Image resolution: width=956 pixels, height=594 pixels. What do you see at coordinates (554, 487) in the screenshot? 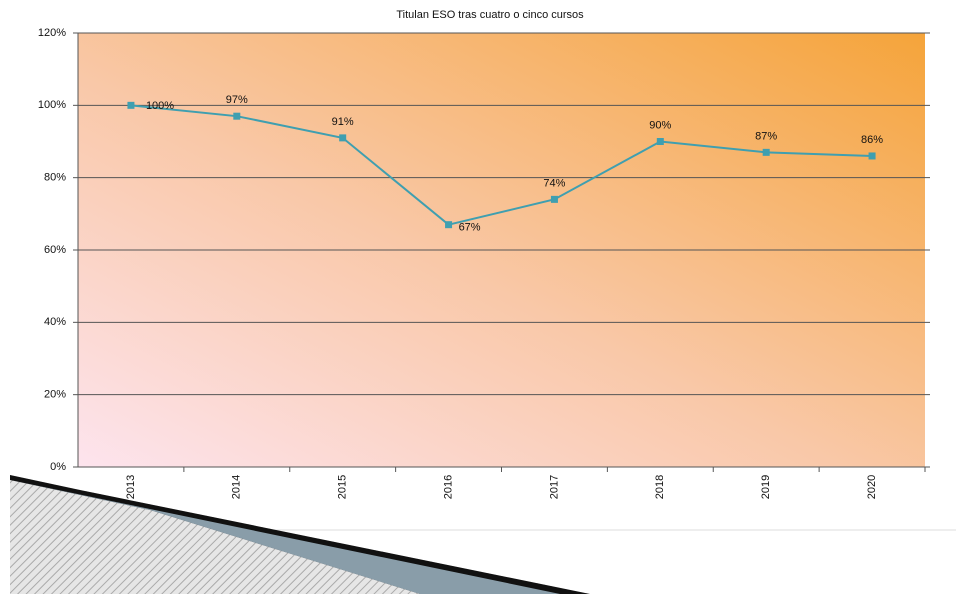
I see `x-tick-label: 2017` at bounding box center [554, 487].